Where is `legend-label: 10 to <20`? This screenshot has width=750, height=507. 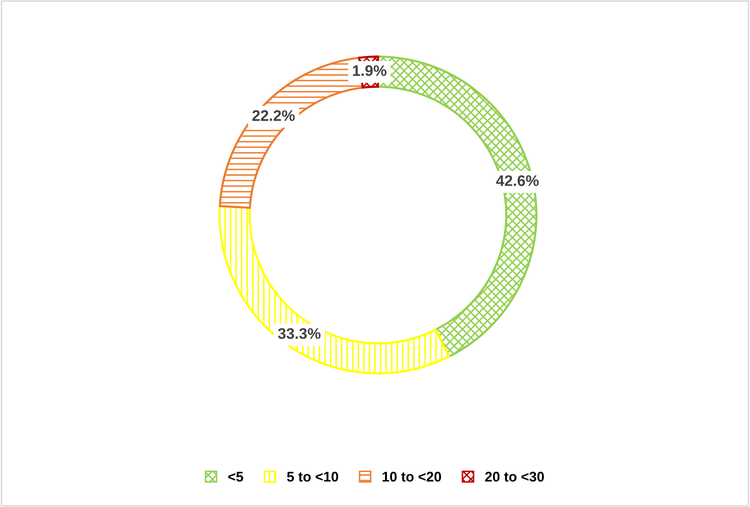
legend-label: 10 to <20 is located at coordinates (412, 477).